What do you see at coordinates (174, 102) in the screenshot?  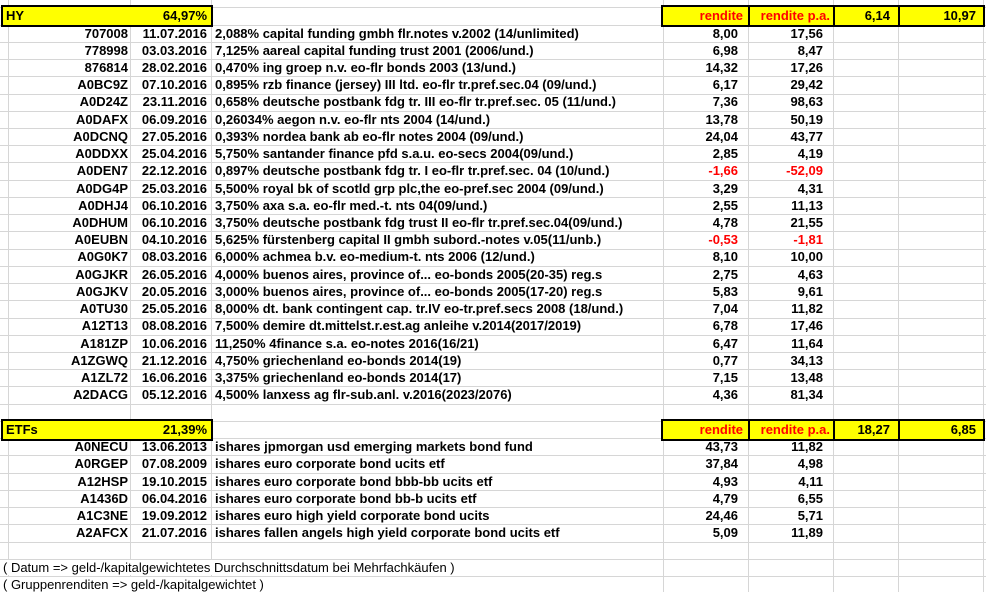 I see `purchase-date-cell: 23.11.2016` at bounding box center [174, 102].